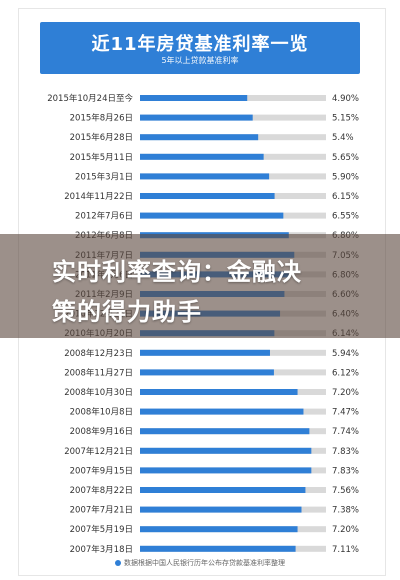 This screenshot has height=580, width=400. What do you see at coordinates (345, 354) in the screenshot?
I see `value-label: 5.94%` at bounding box center [345, 354].